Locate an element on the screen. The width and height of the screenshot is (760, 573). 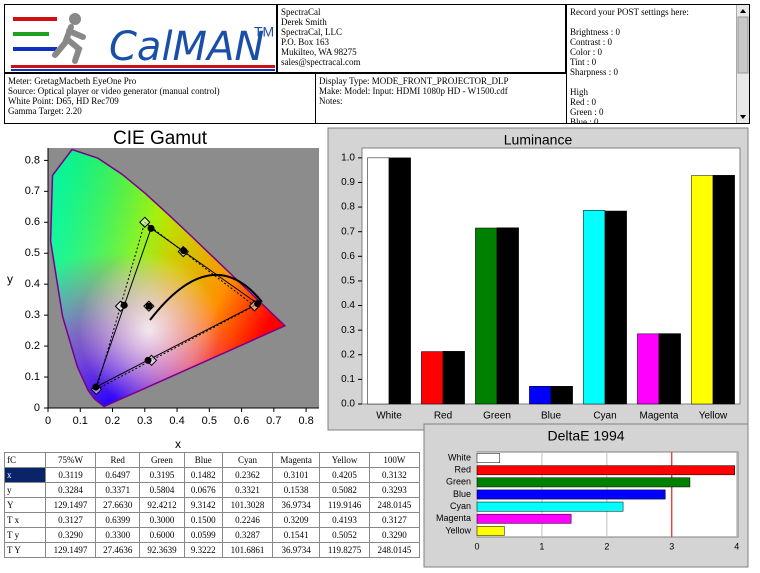
table-cell: 0.3371 is located at coordinates (118, 490).